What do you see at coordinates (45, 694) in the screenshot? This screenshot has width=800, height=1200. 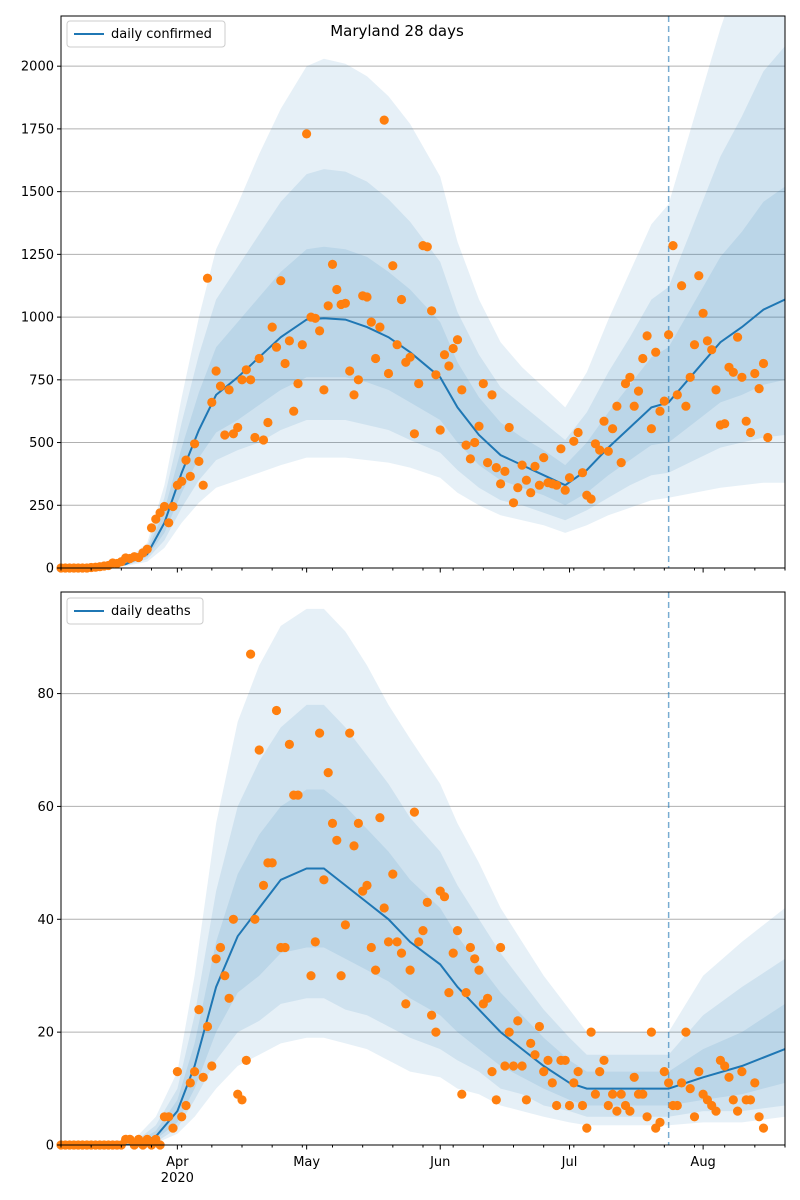 I see `y-tick-label: 80` at bounding box center [45, 694].